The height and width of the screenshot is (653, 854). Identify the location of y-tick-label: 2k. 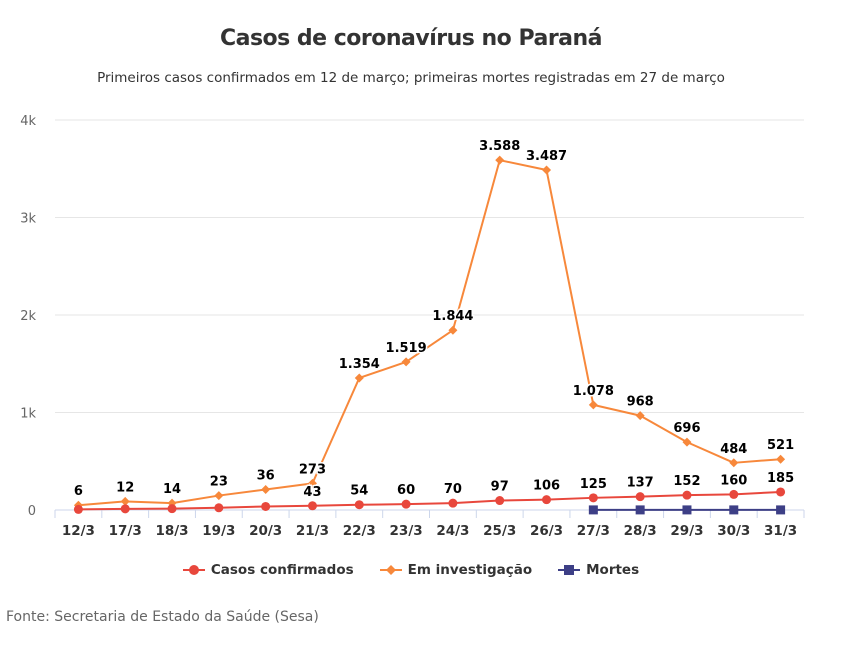
(28, 316).